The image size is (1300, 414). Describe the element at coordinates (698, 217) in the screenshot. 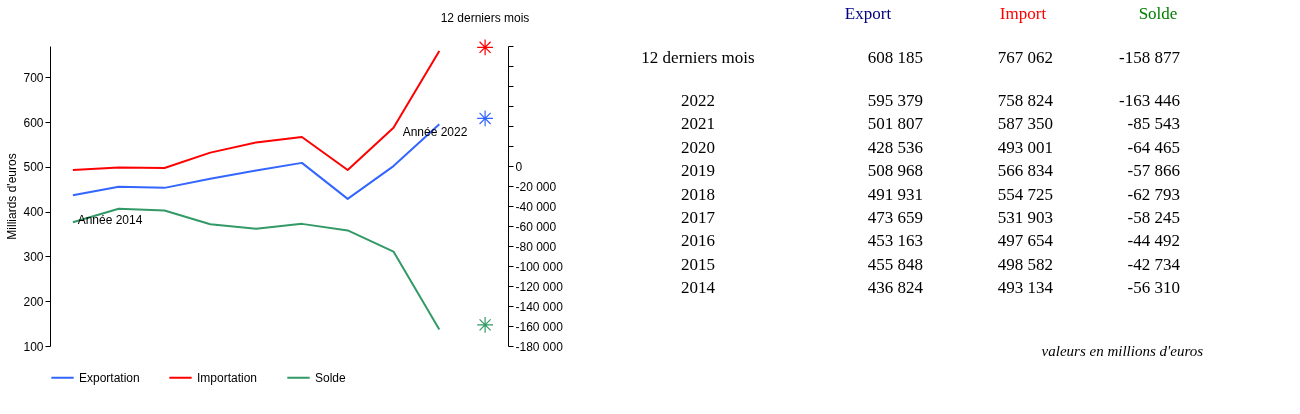

I see `text: 2017` at that location.